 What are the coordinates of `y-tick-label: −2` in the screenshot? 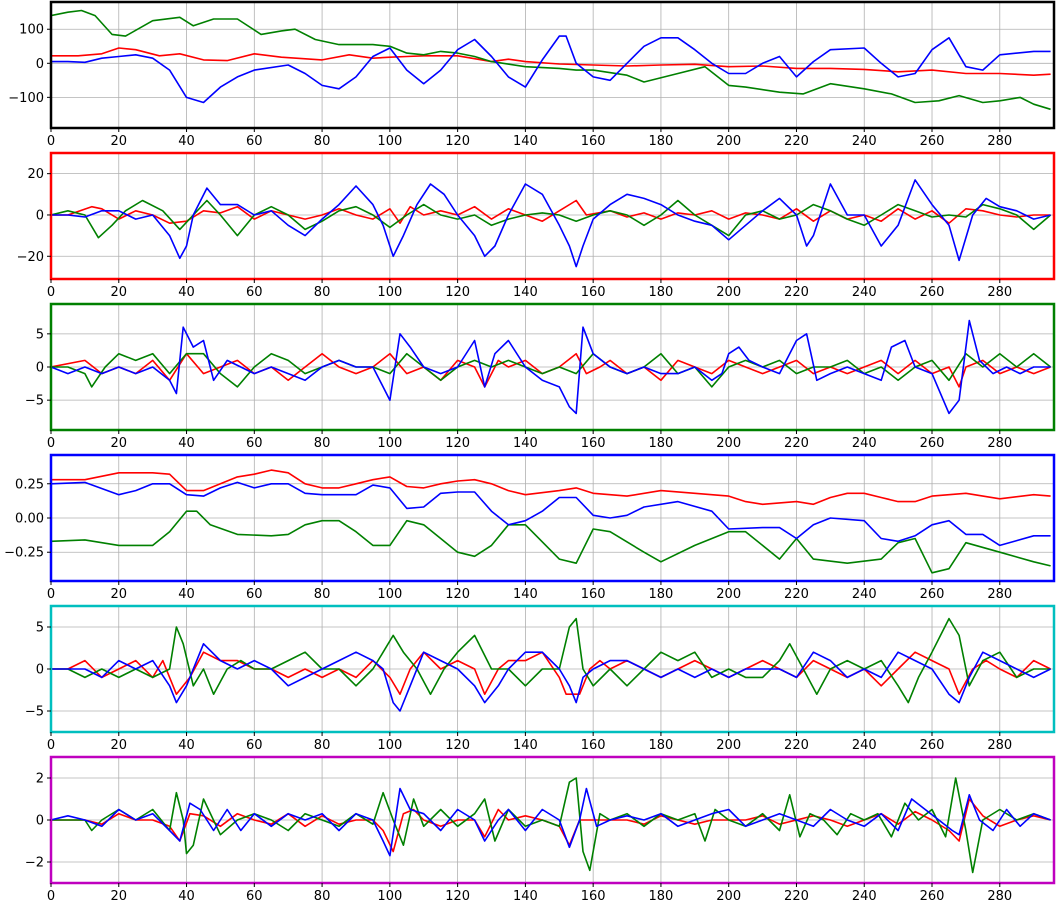 It's located at (34, 863).